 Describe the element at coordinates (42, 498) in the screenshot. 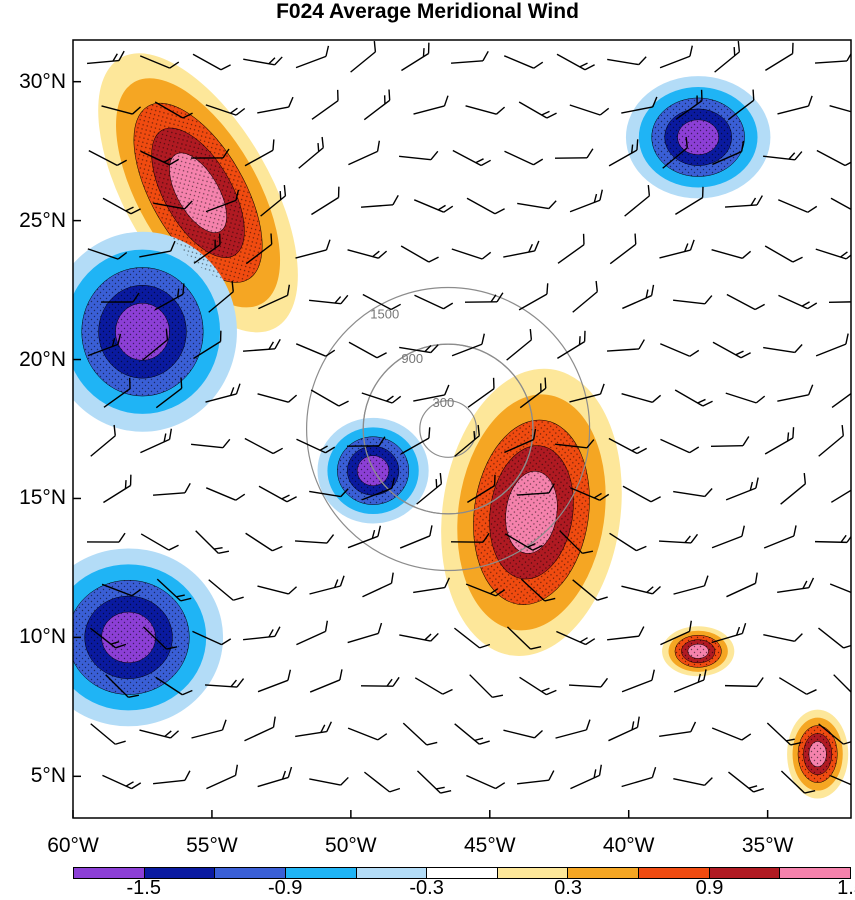

I see `latitude-label: 15°N` at that location.